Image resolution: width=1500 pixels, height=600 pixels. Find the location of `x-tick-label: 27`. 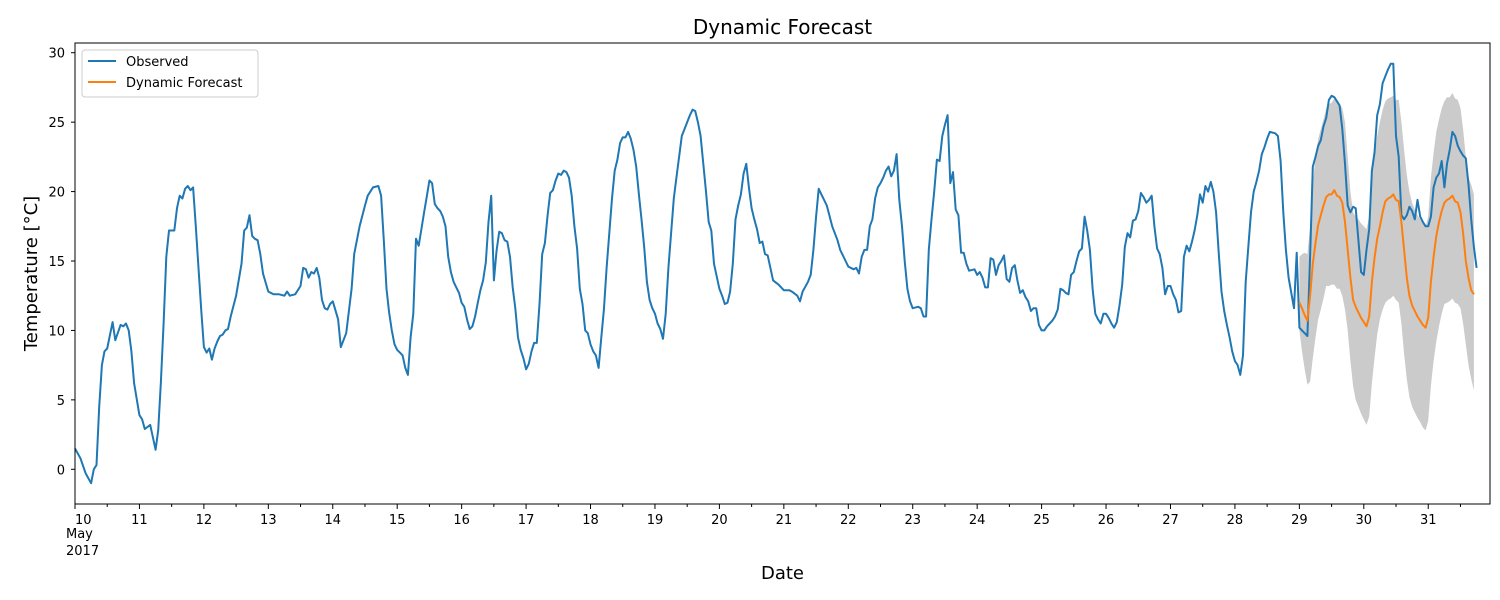

x-tick-label: 27 is located at coordinates (1170, 520).